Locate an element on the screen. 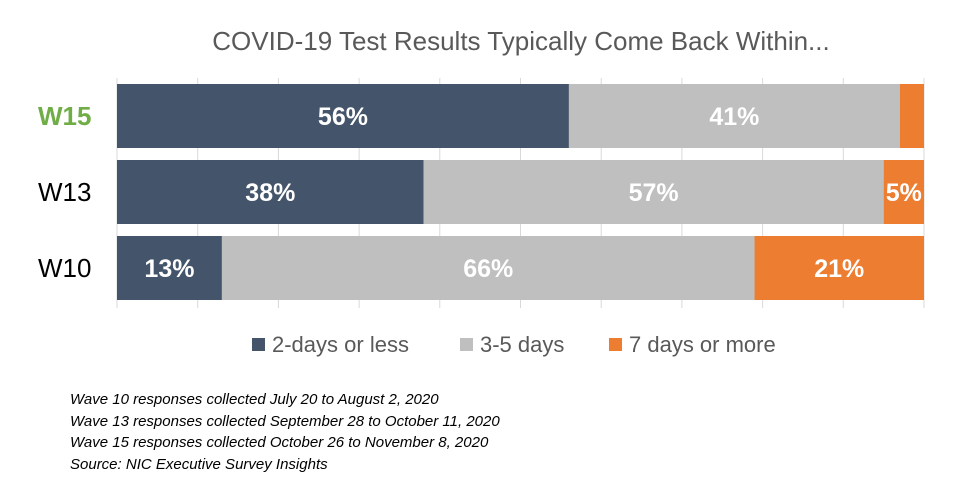  footnote-source: Source: NIC Executive Survey Insights is located at coordinates (199, 464).